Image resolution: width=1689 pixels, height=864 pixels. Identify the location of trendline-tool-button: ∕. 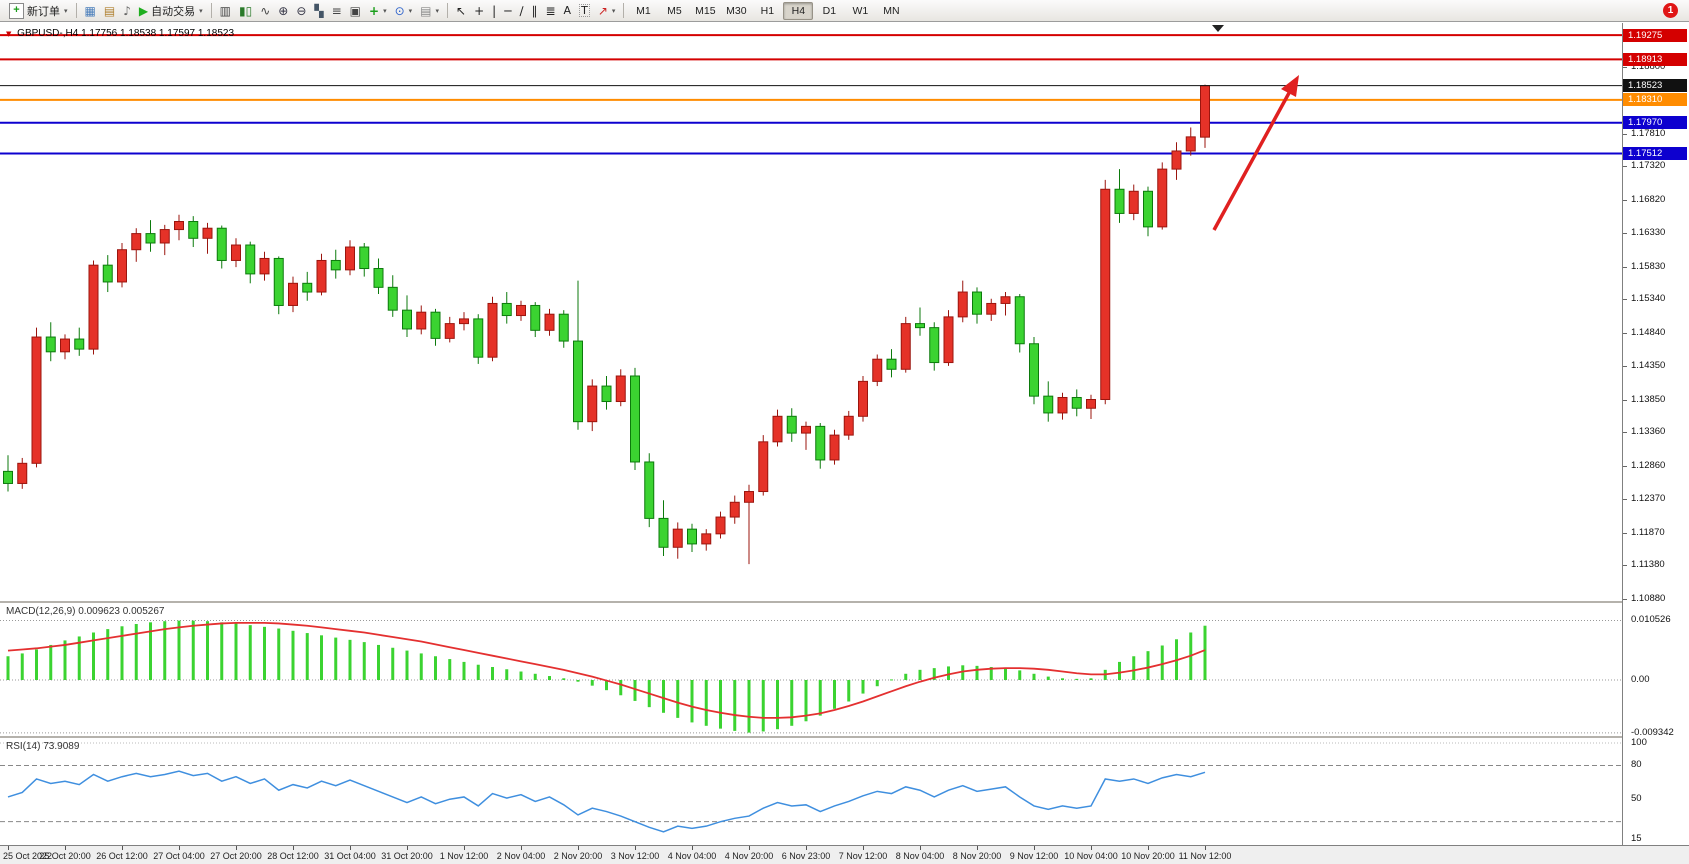
(521, 11).